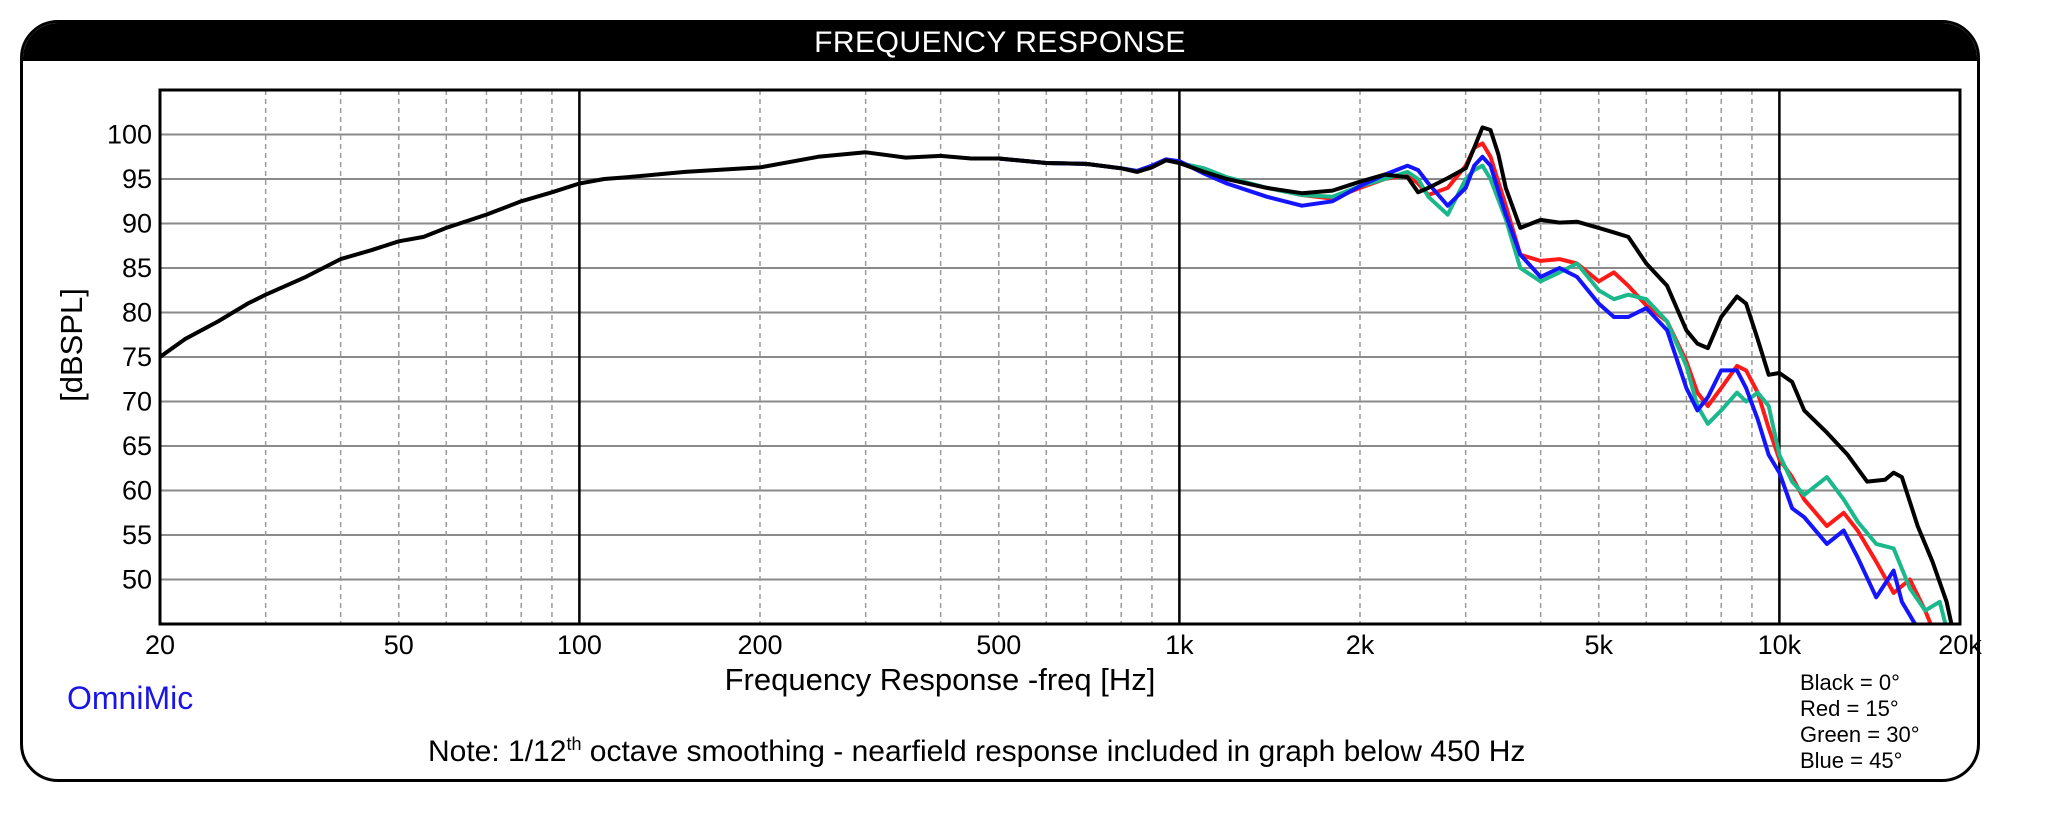 Image resolution: width=2048 pixels, height=813 pixels. I want to click on y-tick-label: 85, so click(137, 268).